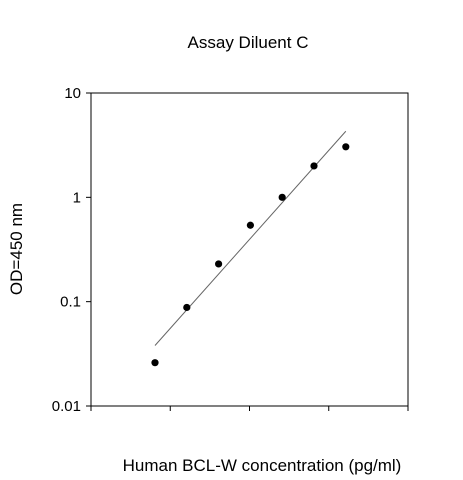 The height and width of the screenshot is (480, 463). What do you see at coordinates (249, 408) in the screenshot?
I see `x-axis` at bounding box center [249, 408].